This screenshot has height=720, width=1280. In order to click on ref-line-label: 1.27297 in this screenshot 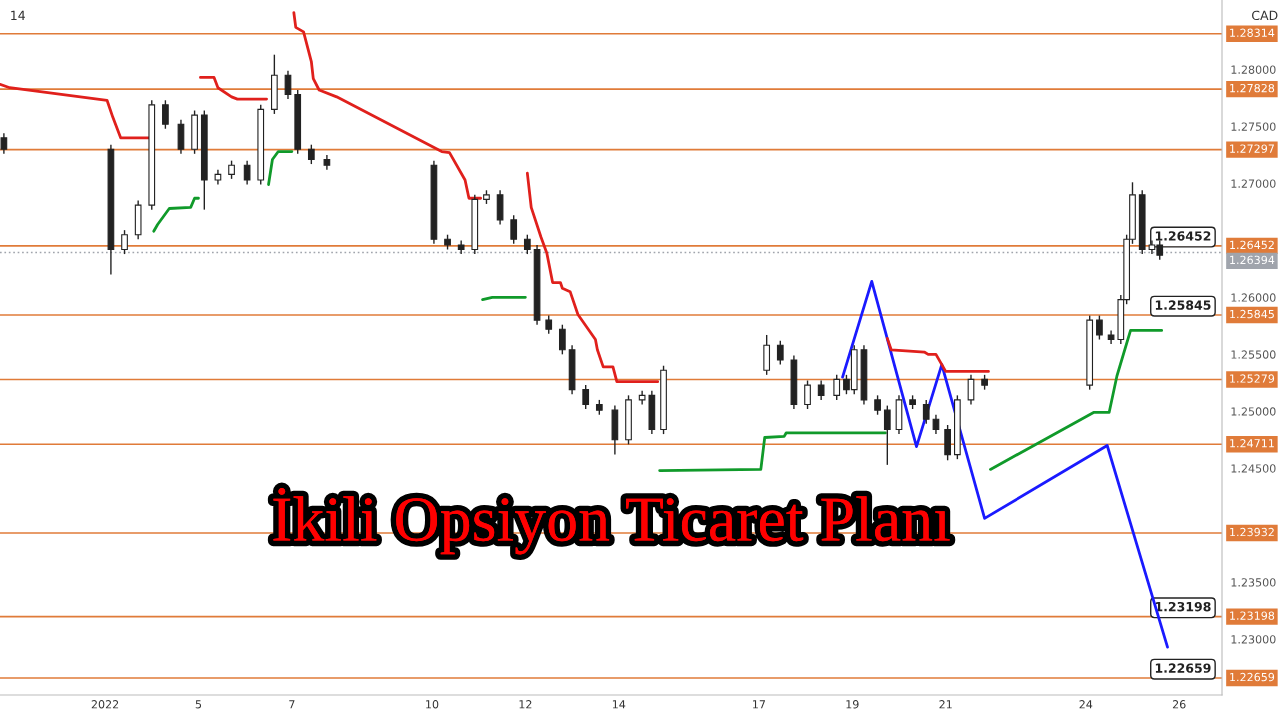, I will do `click(1252, 148)`.